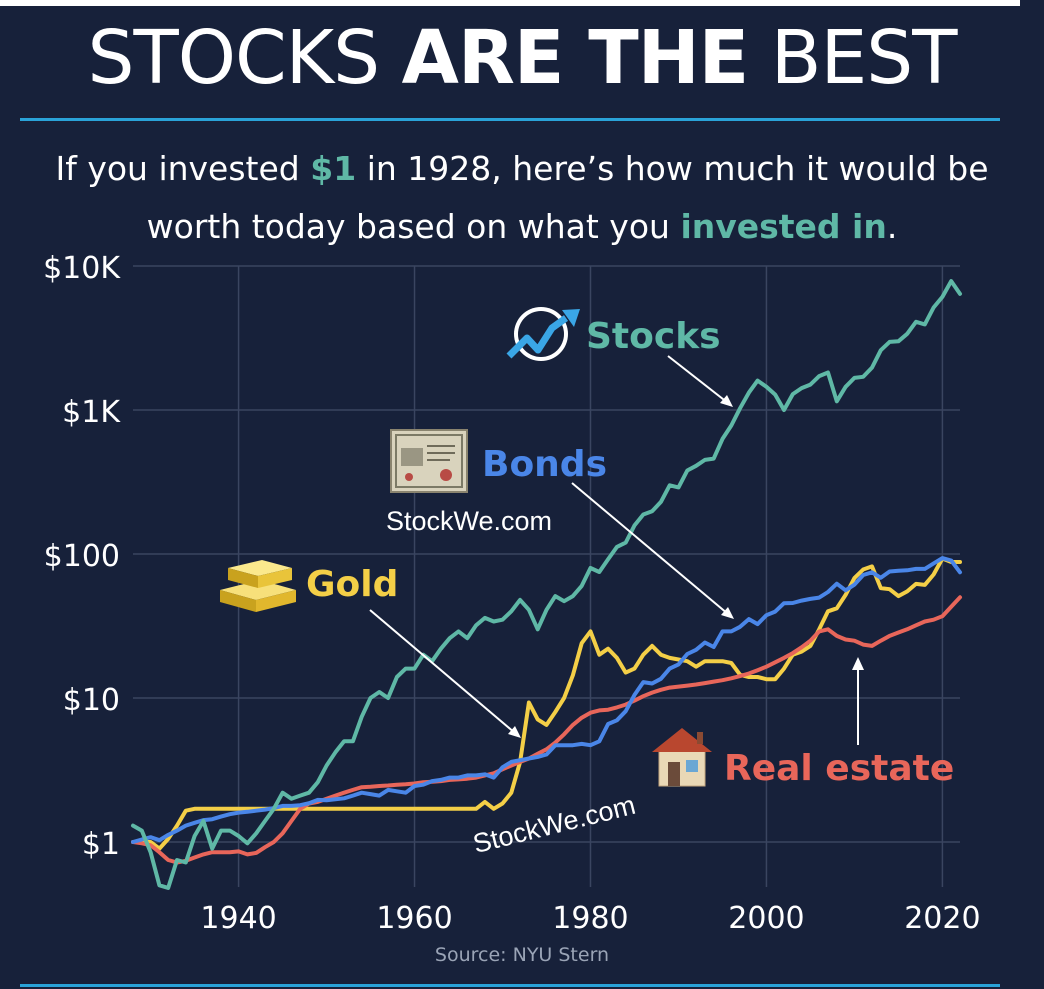 This screenshot has height=989, width=1044. I want to click on title-divider, so click(510, 119).